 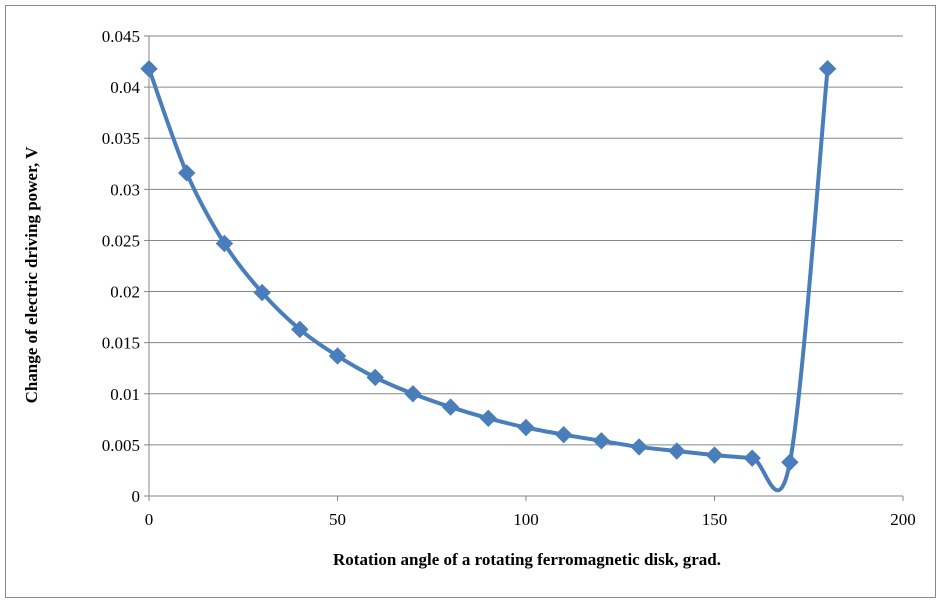 I want to click on x-tick-label: 150, so click(x=715, y=519).